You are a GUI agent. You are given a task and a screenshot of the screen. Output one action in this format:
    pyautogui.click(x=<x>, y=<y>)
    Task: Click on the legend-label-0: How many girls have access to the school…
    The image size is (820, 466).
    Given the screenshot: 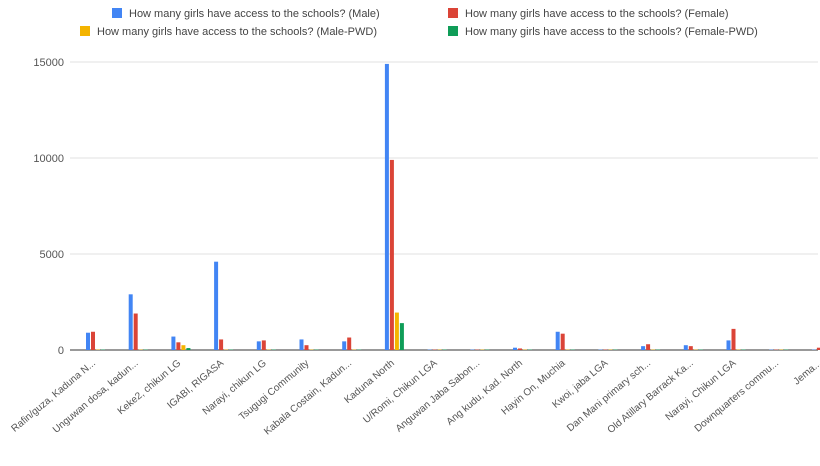 What is the action you would take?
    pyautogui.click(x=254, y=14)
    